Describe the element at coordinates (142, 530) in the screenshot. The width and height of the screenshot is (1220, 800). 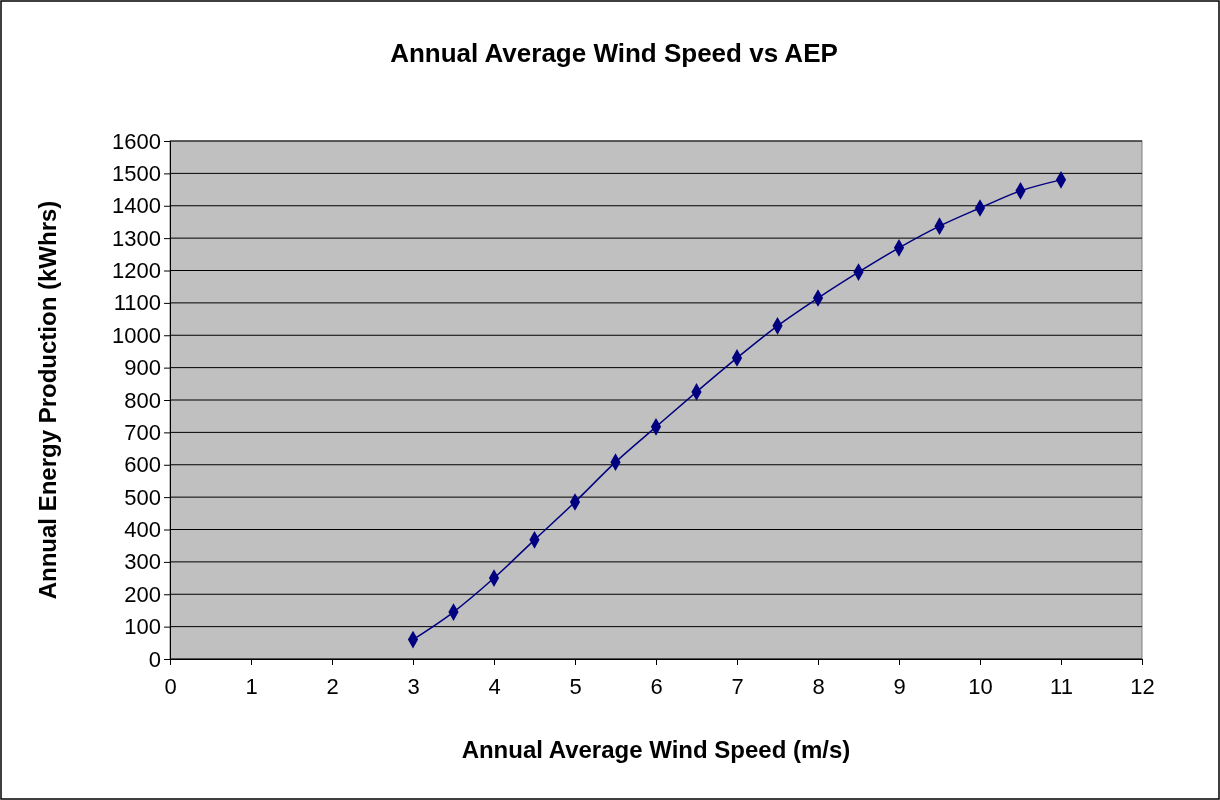
I see `y-tick-label: 400` at that location.